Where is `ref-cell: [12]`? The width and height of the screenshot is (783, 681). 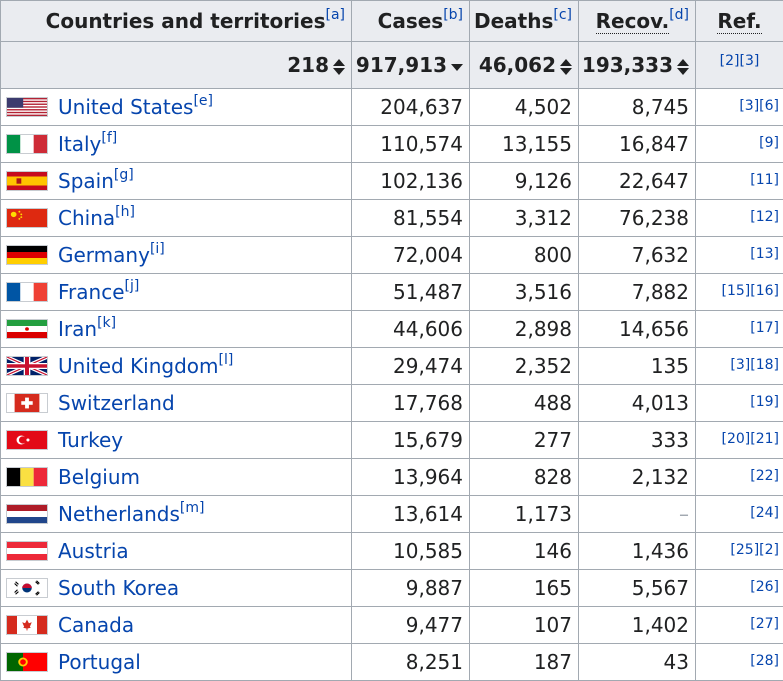 ref-cell: [12] is located at coordinates (739, 218).